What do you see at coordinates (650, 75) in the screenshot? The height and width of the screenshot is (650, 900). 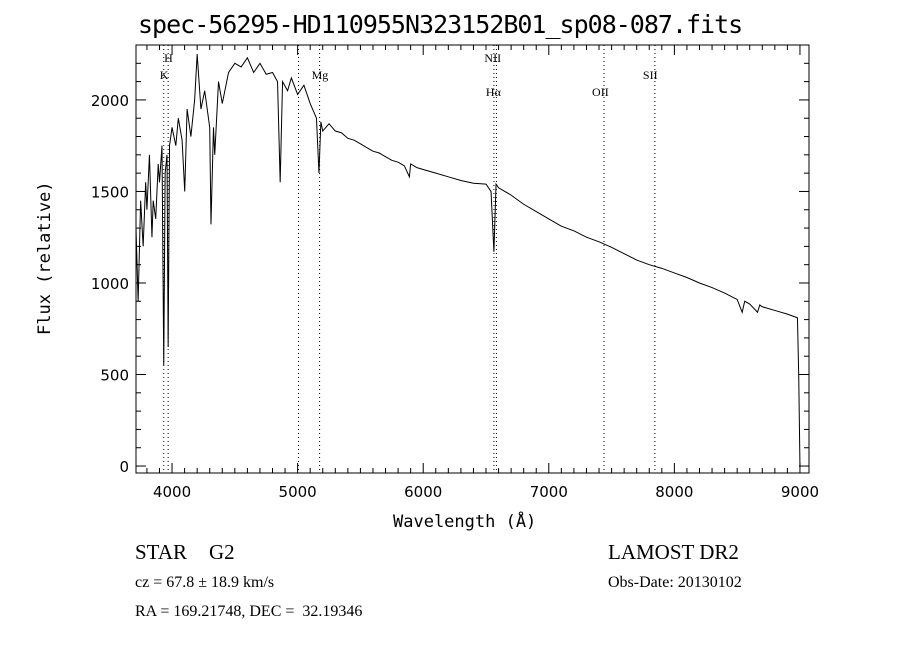 I see `line-marker-label: SII` at bounding box center [650, 75].